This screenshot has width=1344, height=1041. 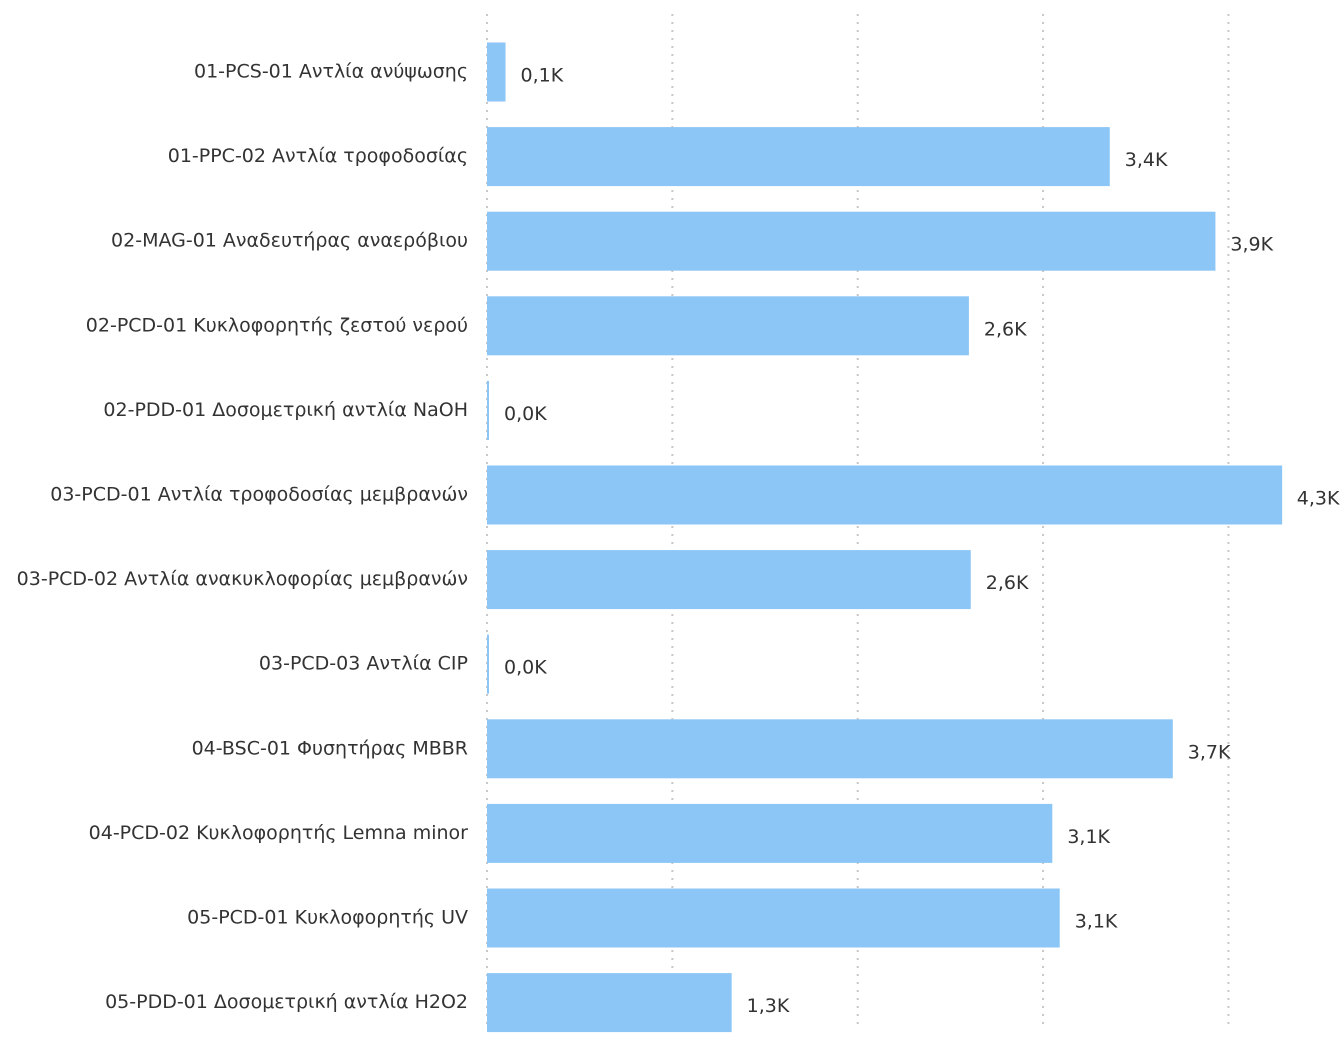 I want to click on category-label: 03-PCD-03 Αντλία CIP, so click(x=363, y=664).